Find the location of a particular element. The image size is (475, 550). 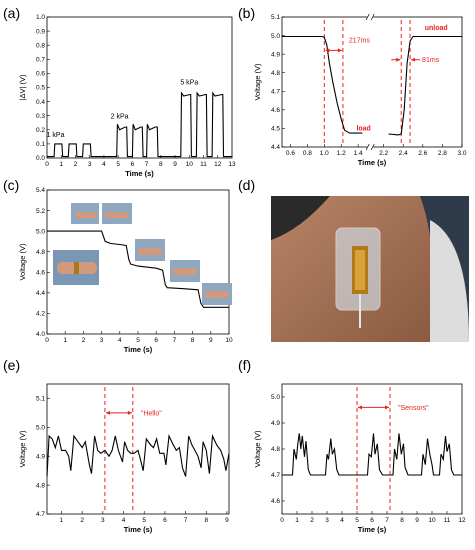

x-tick-label: 2.8 is located at coordinates (442, 153).